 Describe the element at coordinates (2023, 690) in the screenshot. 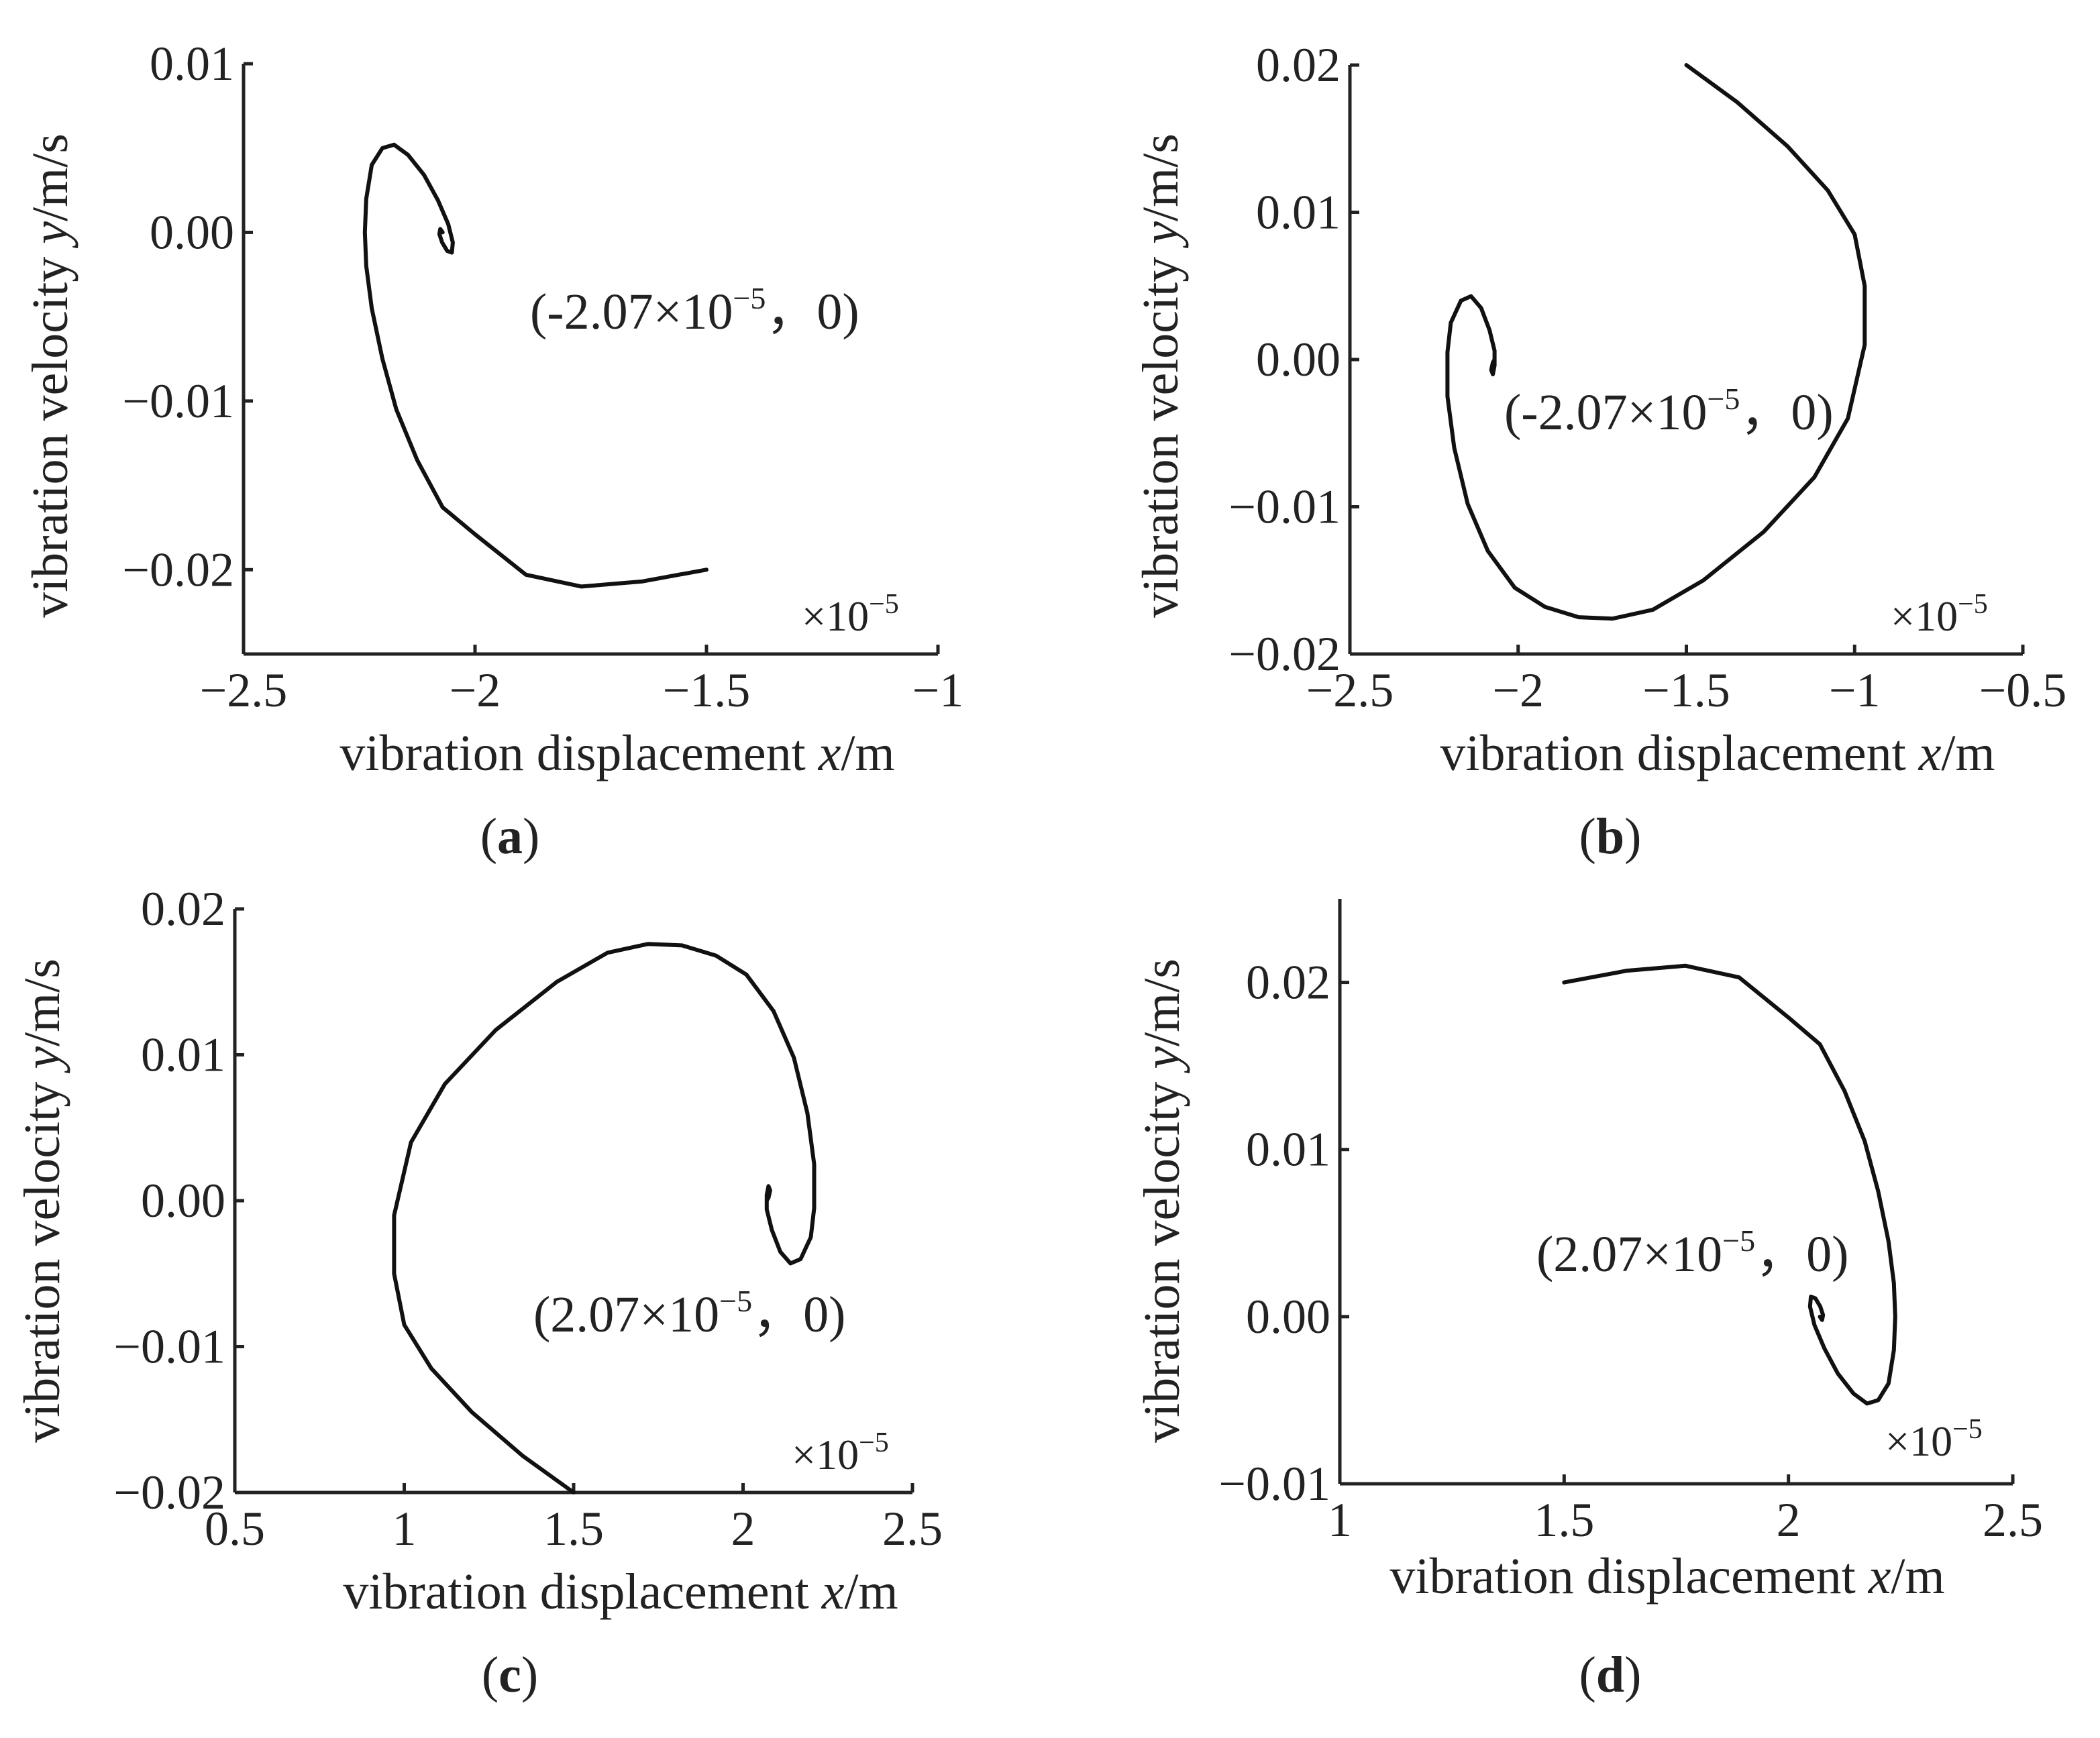

I see `x-tick-label: −0.5` at that location.